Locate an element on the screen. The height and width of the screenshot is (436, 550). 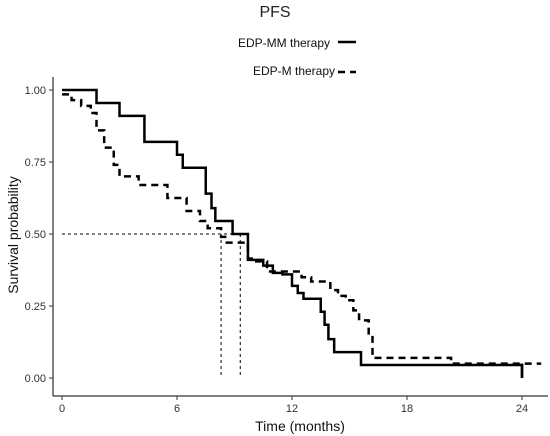
x-tick-label: 24 is located at coordinates (522, 409).